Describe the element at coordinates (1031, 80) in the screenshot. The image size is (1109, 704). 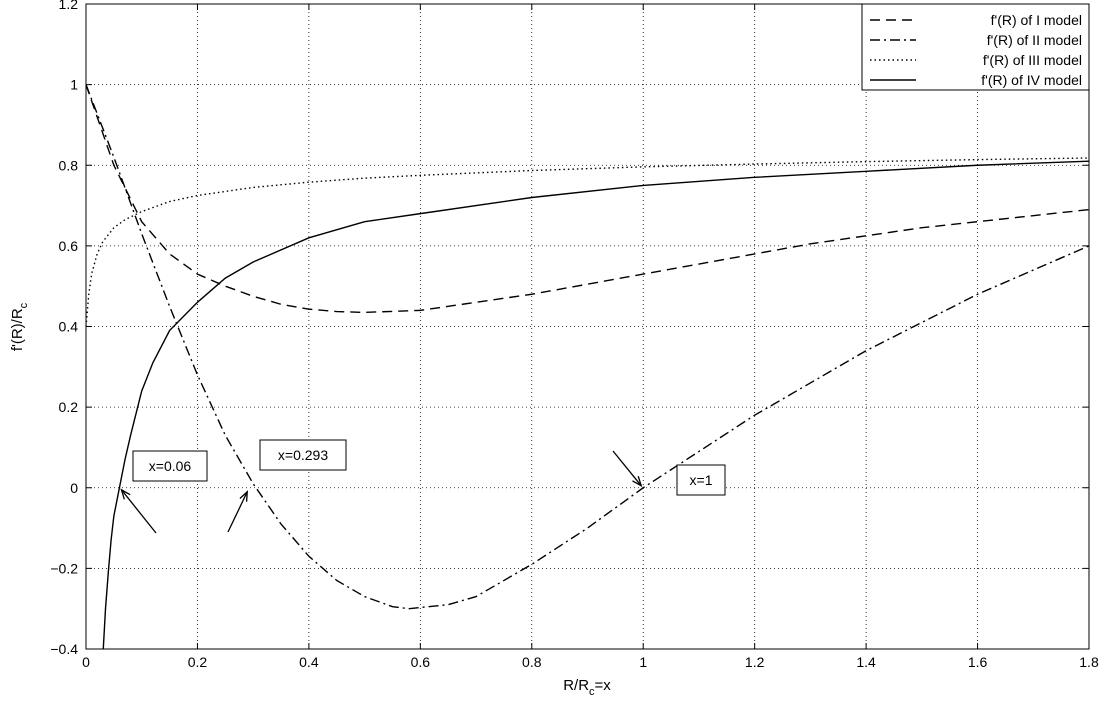
I see `legend-label: f'(R) of IV model` at that location.